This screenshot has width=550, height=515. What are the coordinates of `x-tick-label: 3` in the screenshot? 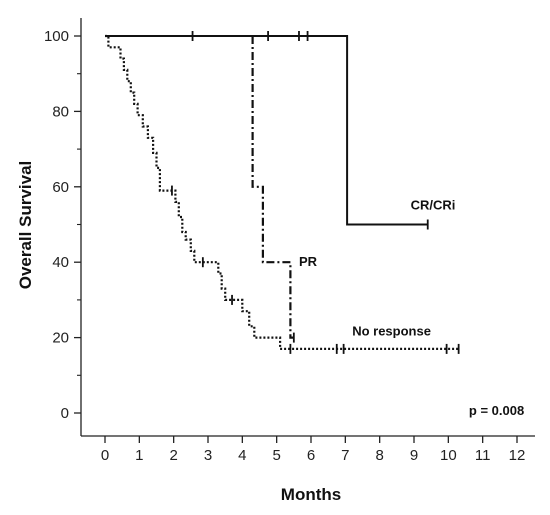 It's located at (208, 455).